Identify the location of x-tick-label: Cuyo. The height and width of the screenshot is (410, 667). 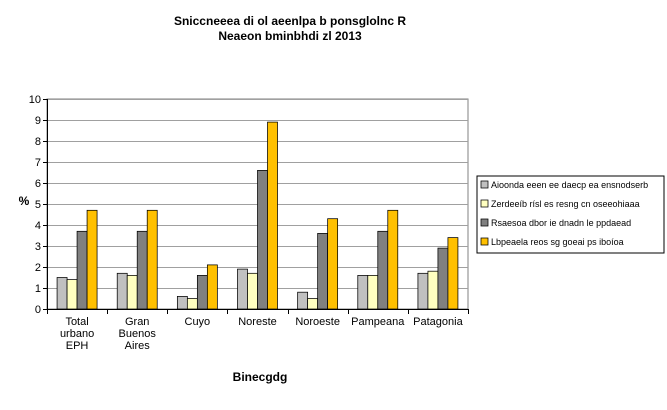
(198, 322).